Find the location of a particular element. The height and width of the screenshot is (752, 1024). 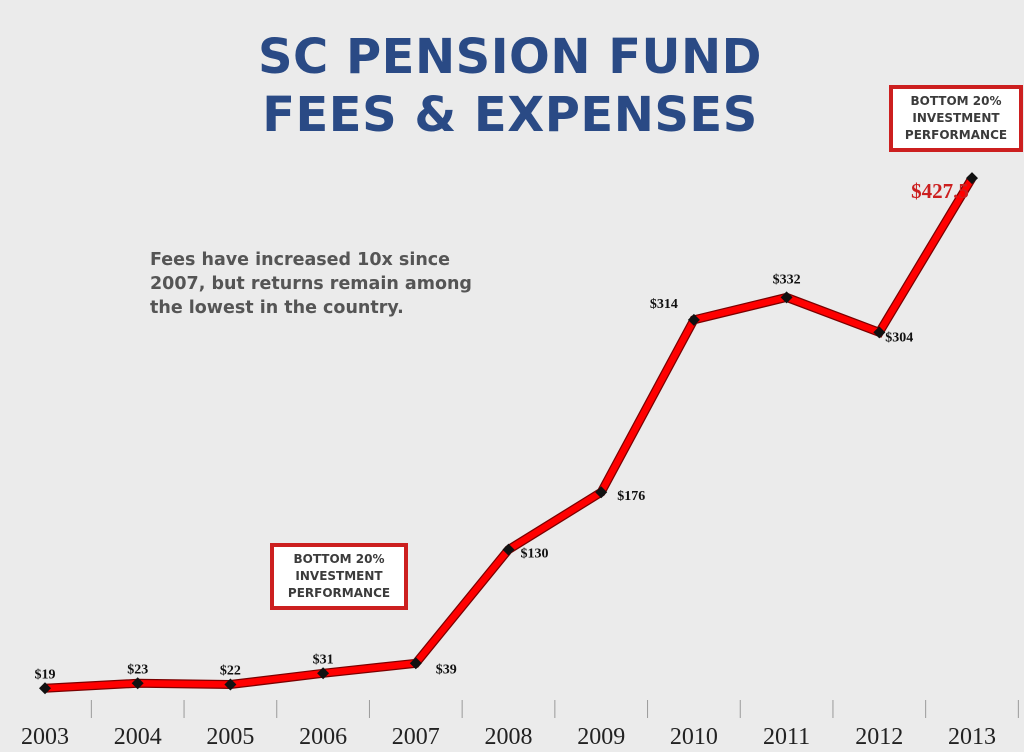

data-label: $314 is located at coordinates (664, 304).